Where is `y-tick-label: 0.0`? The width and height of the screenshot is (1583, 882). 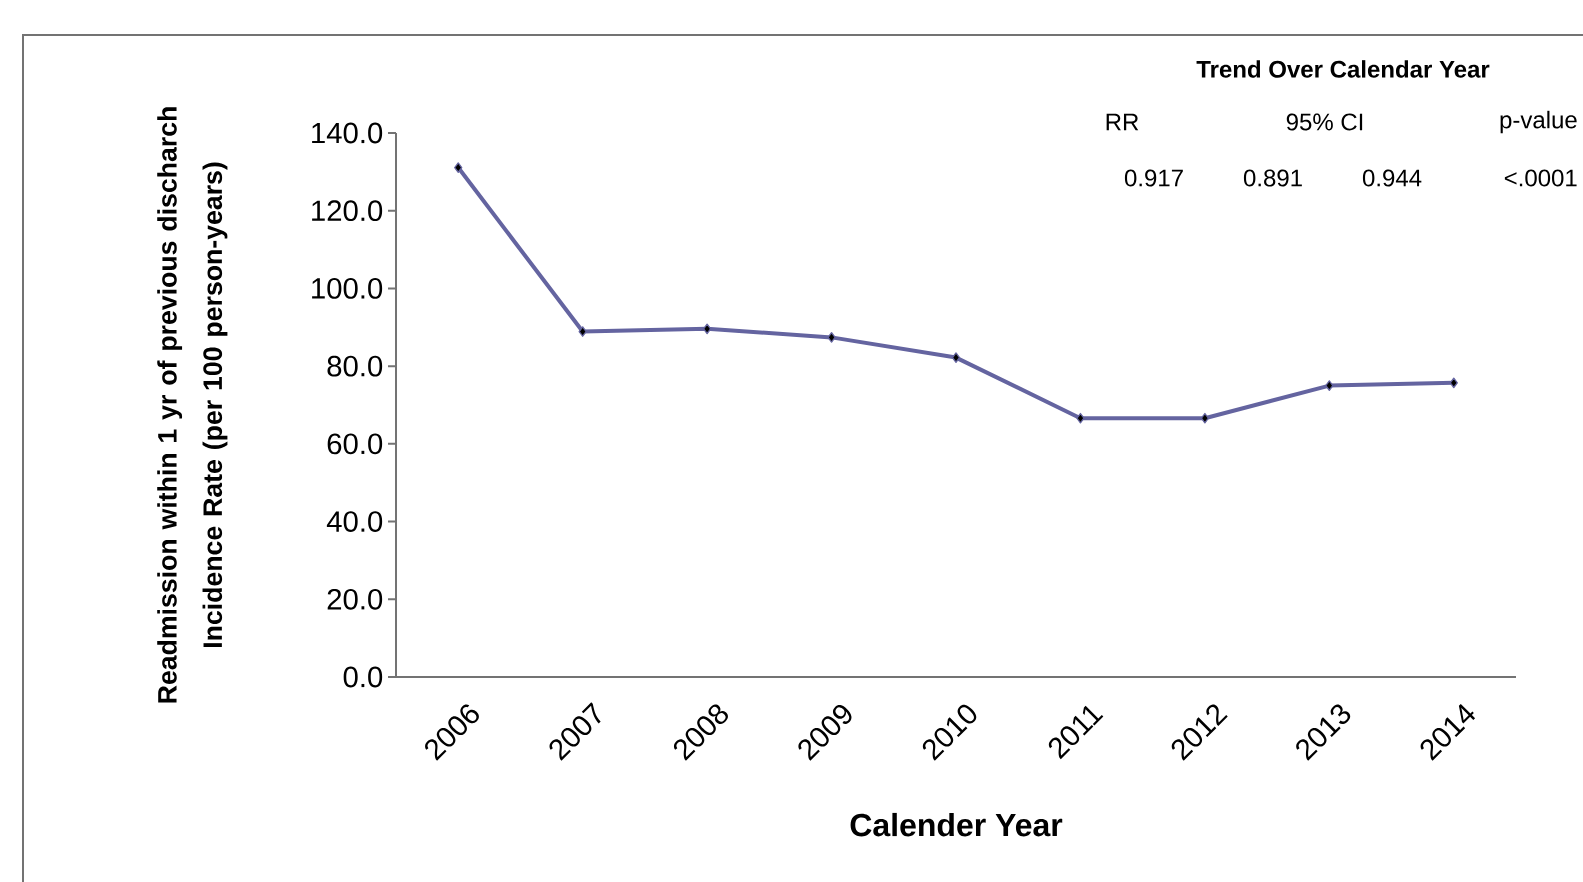 y-tick-label: 0.0 is located at coordinates (363, 677).